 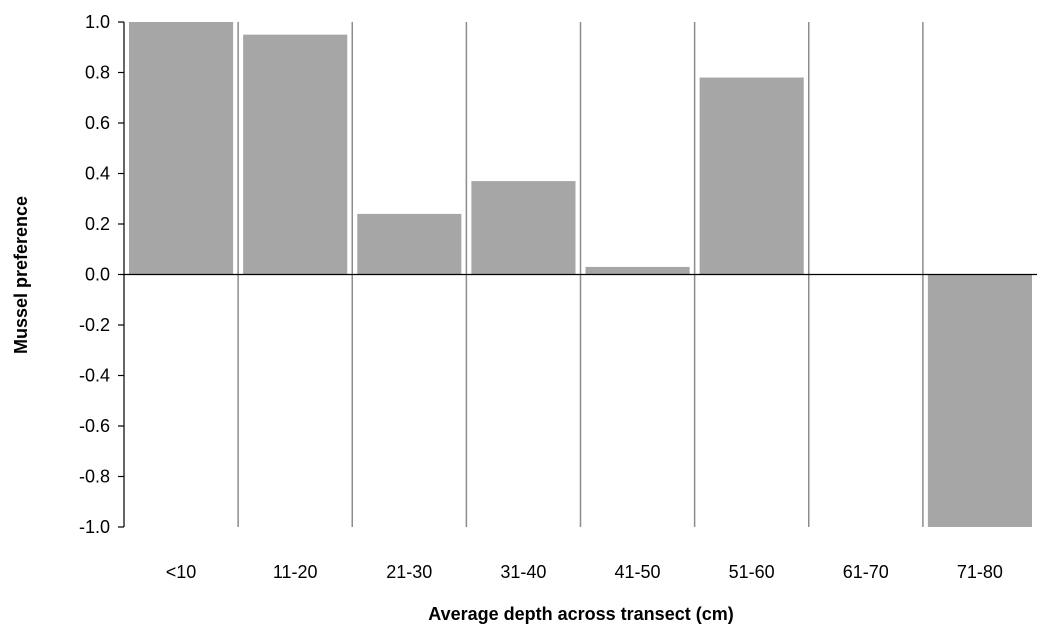 What do you see at coordinates (97, 22) in the screenshot?
I see `y-tick-label: 1.0` at bounding box center [97, 22].